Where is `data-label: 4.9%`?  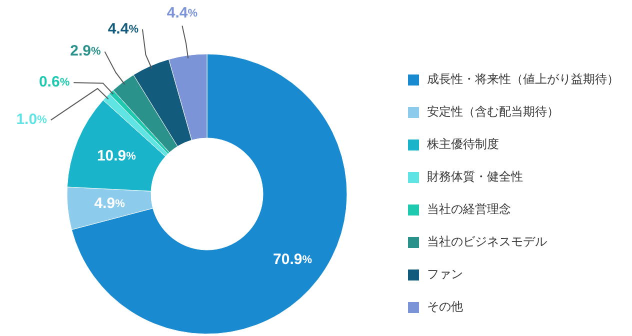 data-label: 4.9% is located at coordinates (110, 203).